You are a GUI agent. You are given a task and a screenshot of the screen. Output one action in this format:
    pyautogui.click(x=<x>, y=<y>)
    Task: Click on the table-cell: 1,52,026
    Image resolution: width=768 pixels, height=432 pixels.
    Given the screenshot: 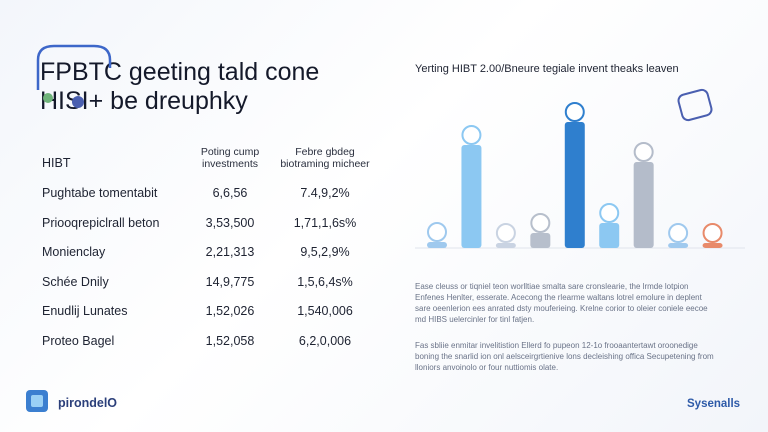 What is the action you would take?
    pyautogui.click(x=230, y=311)
    